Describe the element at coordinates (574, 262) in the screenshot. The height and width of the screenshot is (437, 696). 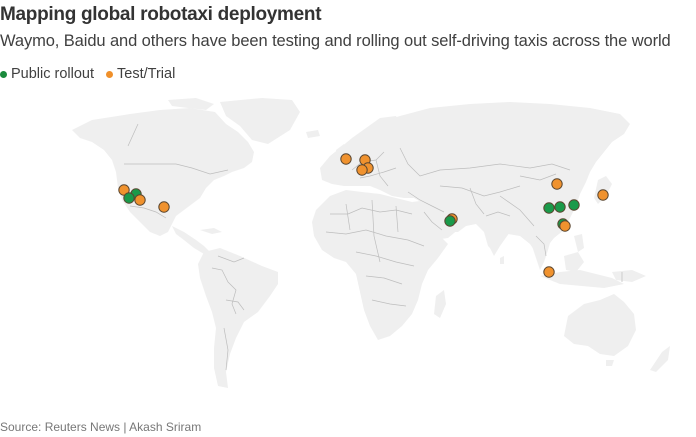
I see `borneo` at that location.